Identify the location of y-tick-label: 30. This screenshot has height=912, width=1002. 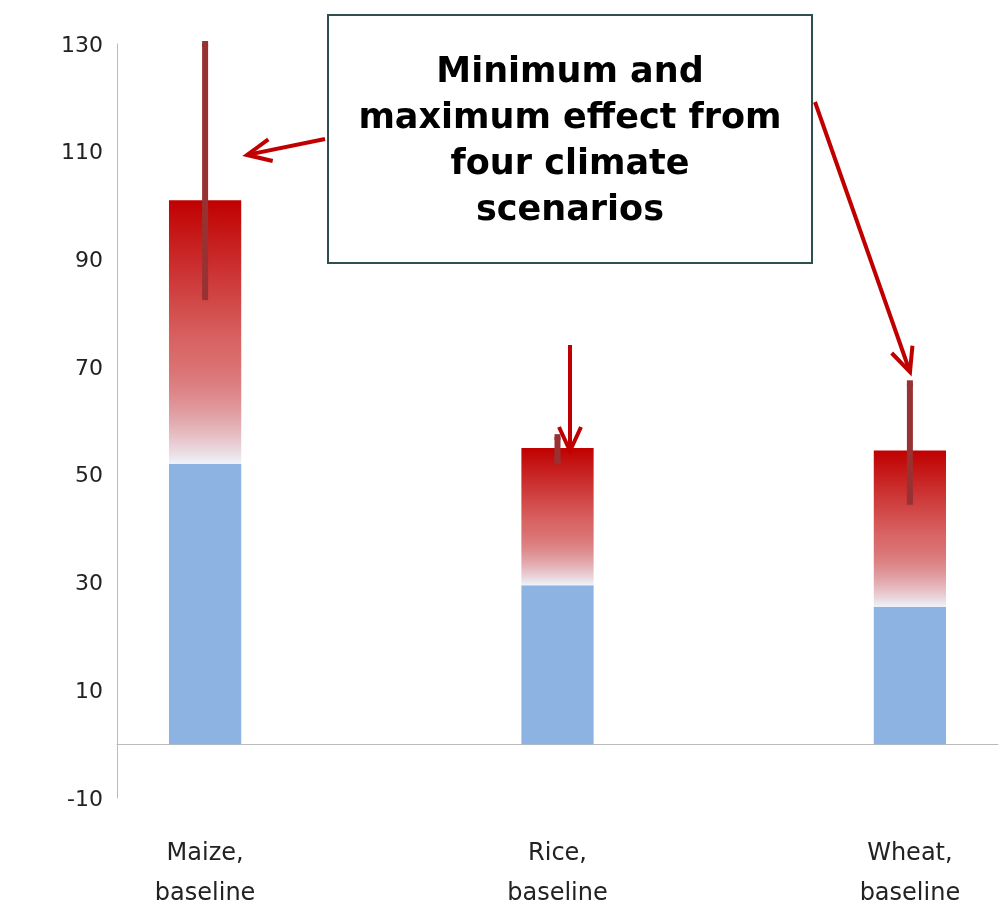
(89, 583).